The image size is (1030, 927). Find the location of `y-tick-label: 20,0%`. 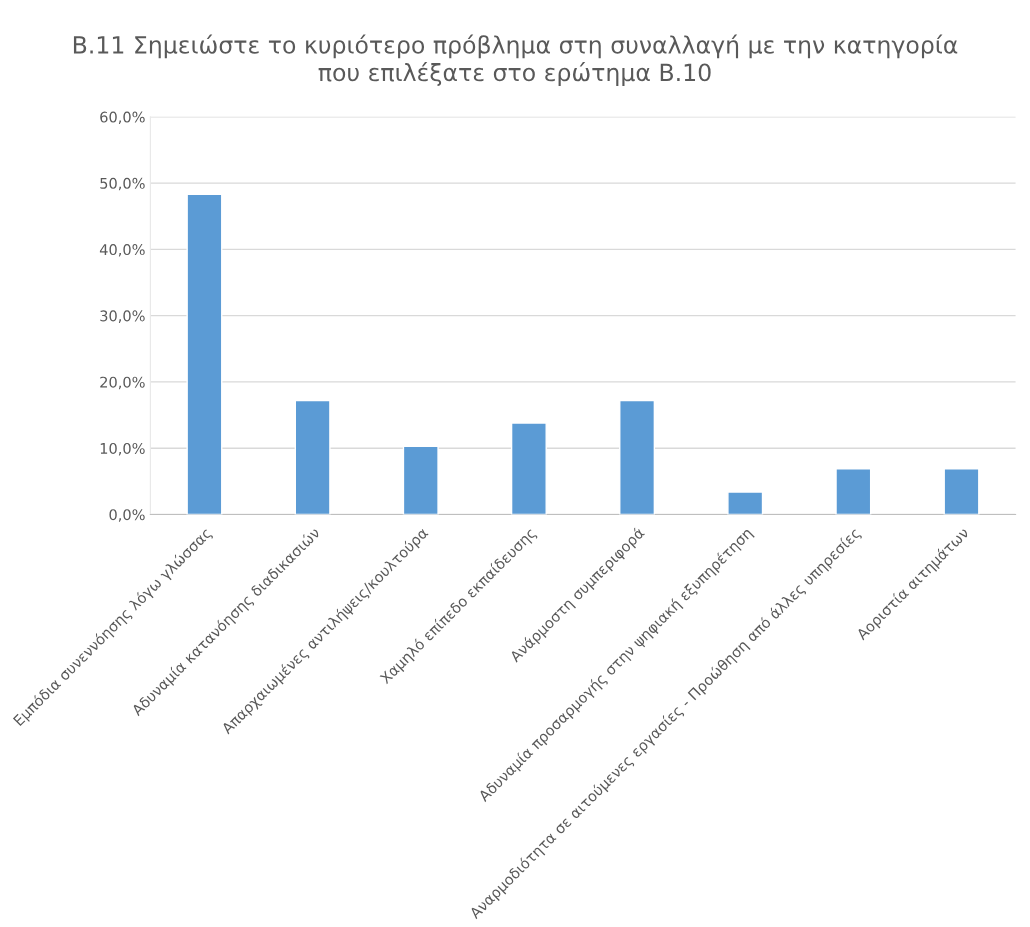

y-tick-label: 20,0% is located at coordinates (122, 383).